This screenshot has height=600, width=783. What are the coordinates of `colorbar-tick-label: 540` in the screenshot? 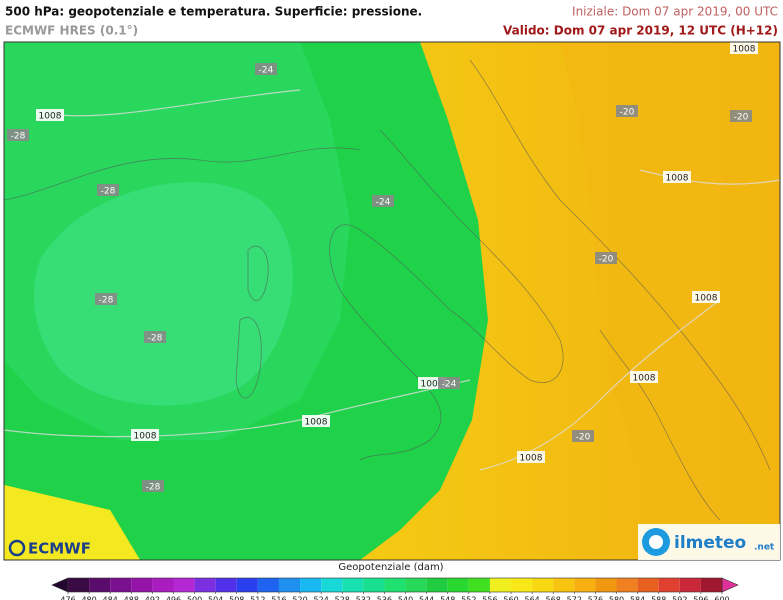 It's located at (405, 598).